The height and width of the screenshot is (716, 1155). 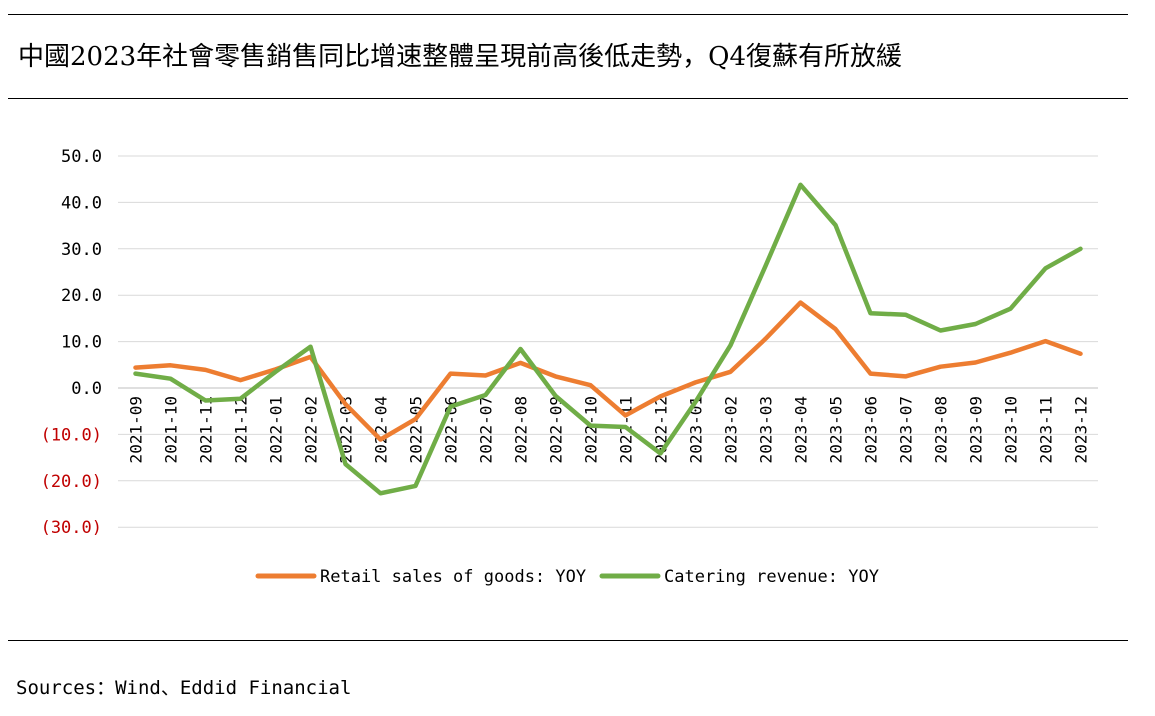 What do you see at coordinates (71, 528) in the screenshot?
I see `y-tick-label: (30.0)` at bounding box center [71, 528].